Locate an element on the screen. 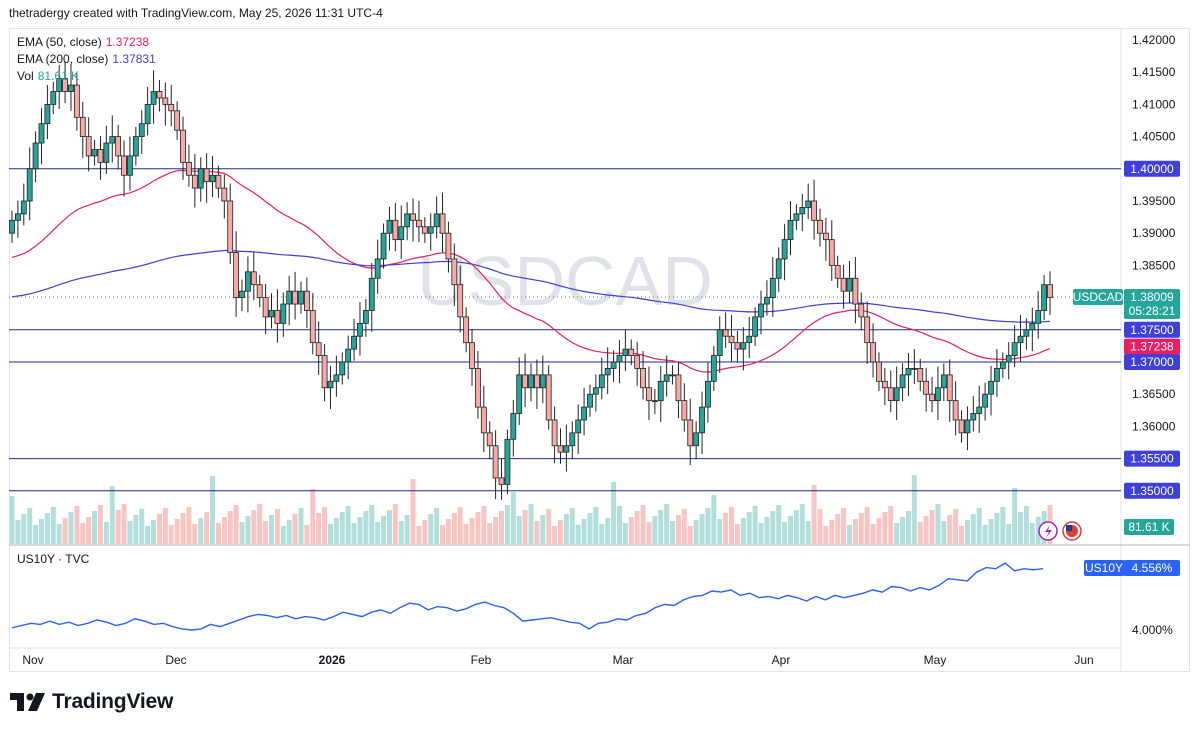  legend-ema200: EMA (200, close) 1.37831 is located at coordinates (86, 59).